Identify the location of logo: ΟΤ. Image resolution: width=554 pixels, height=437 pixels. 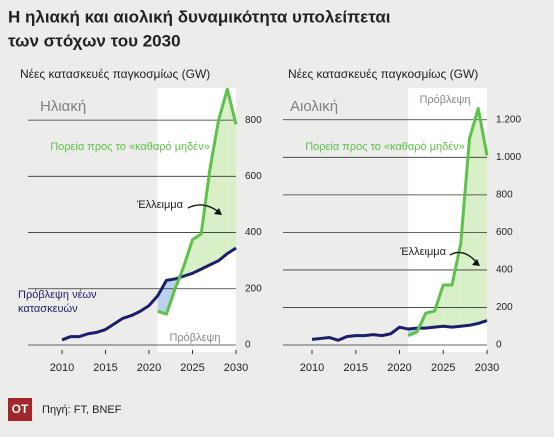
(20, 409).